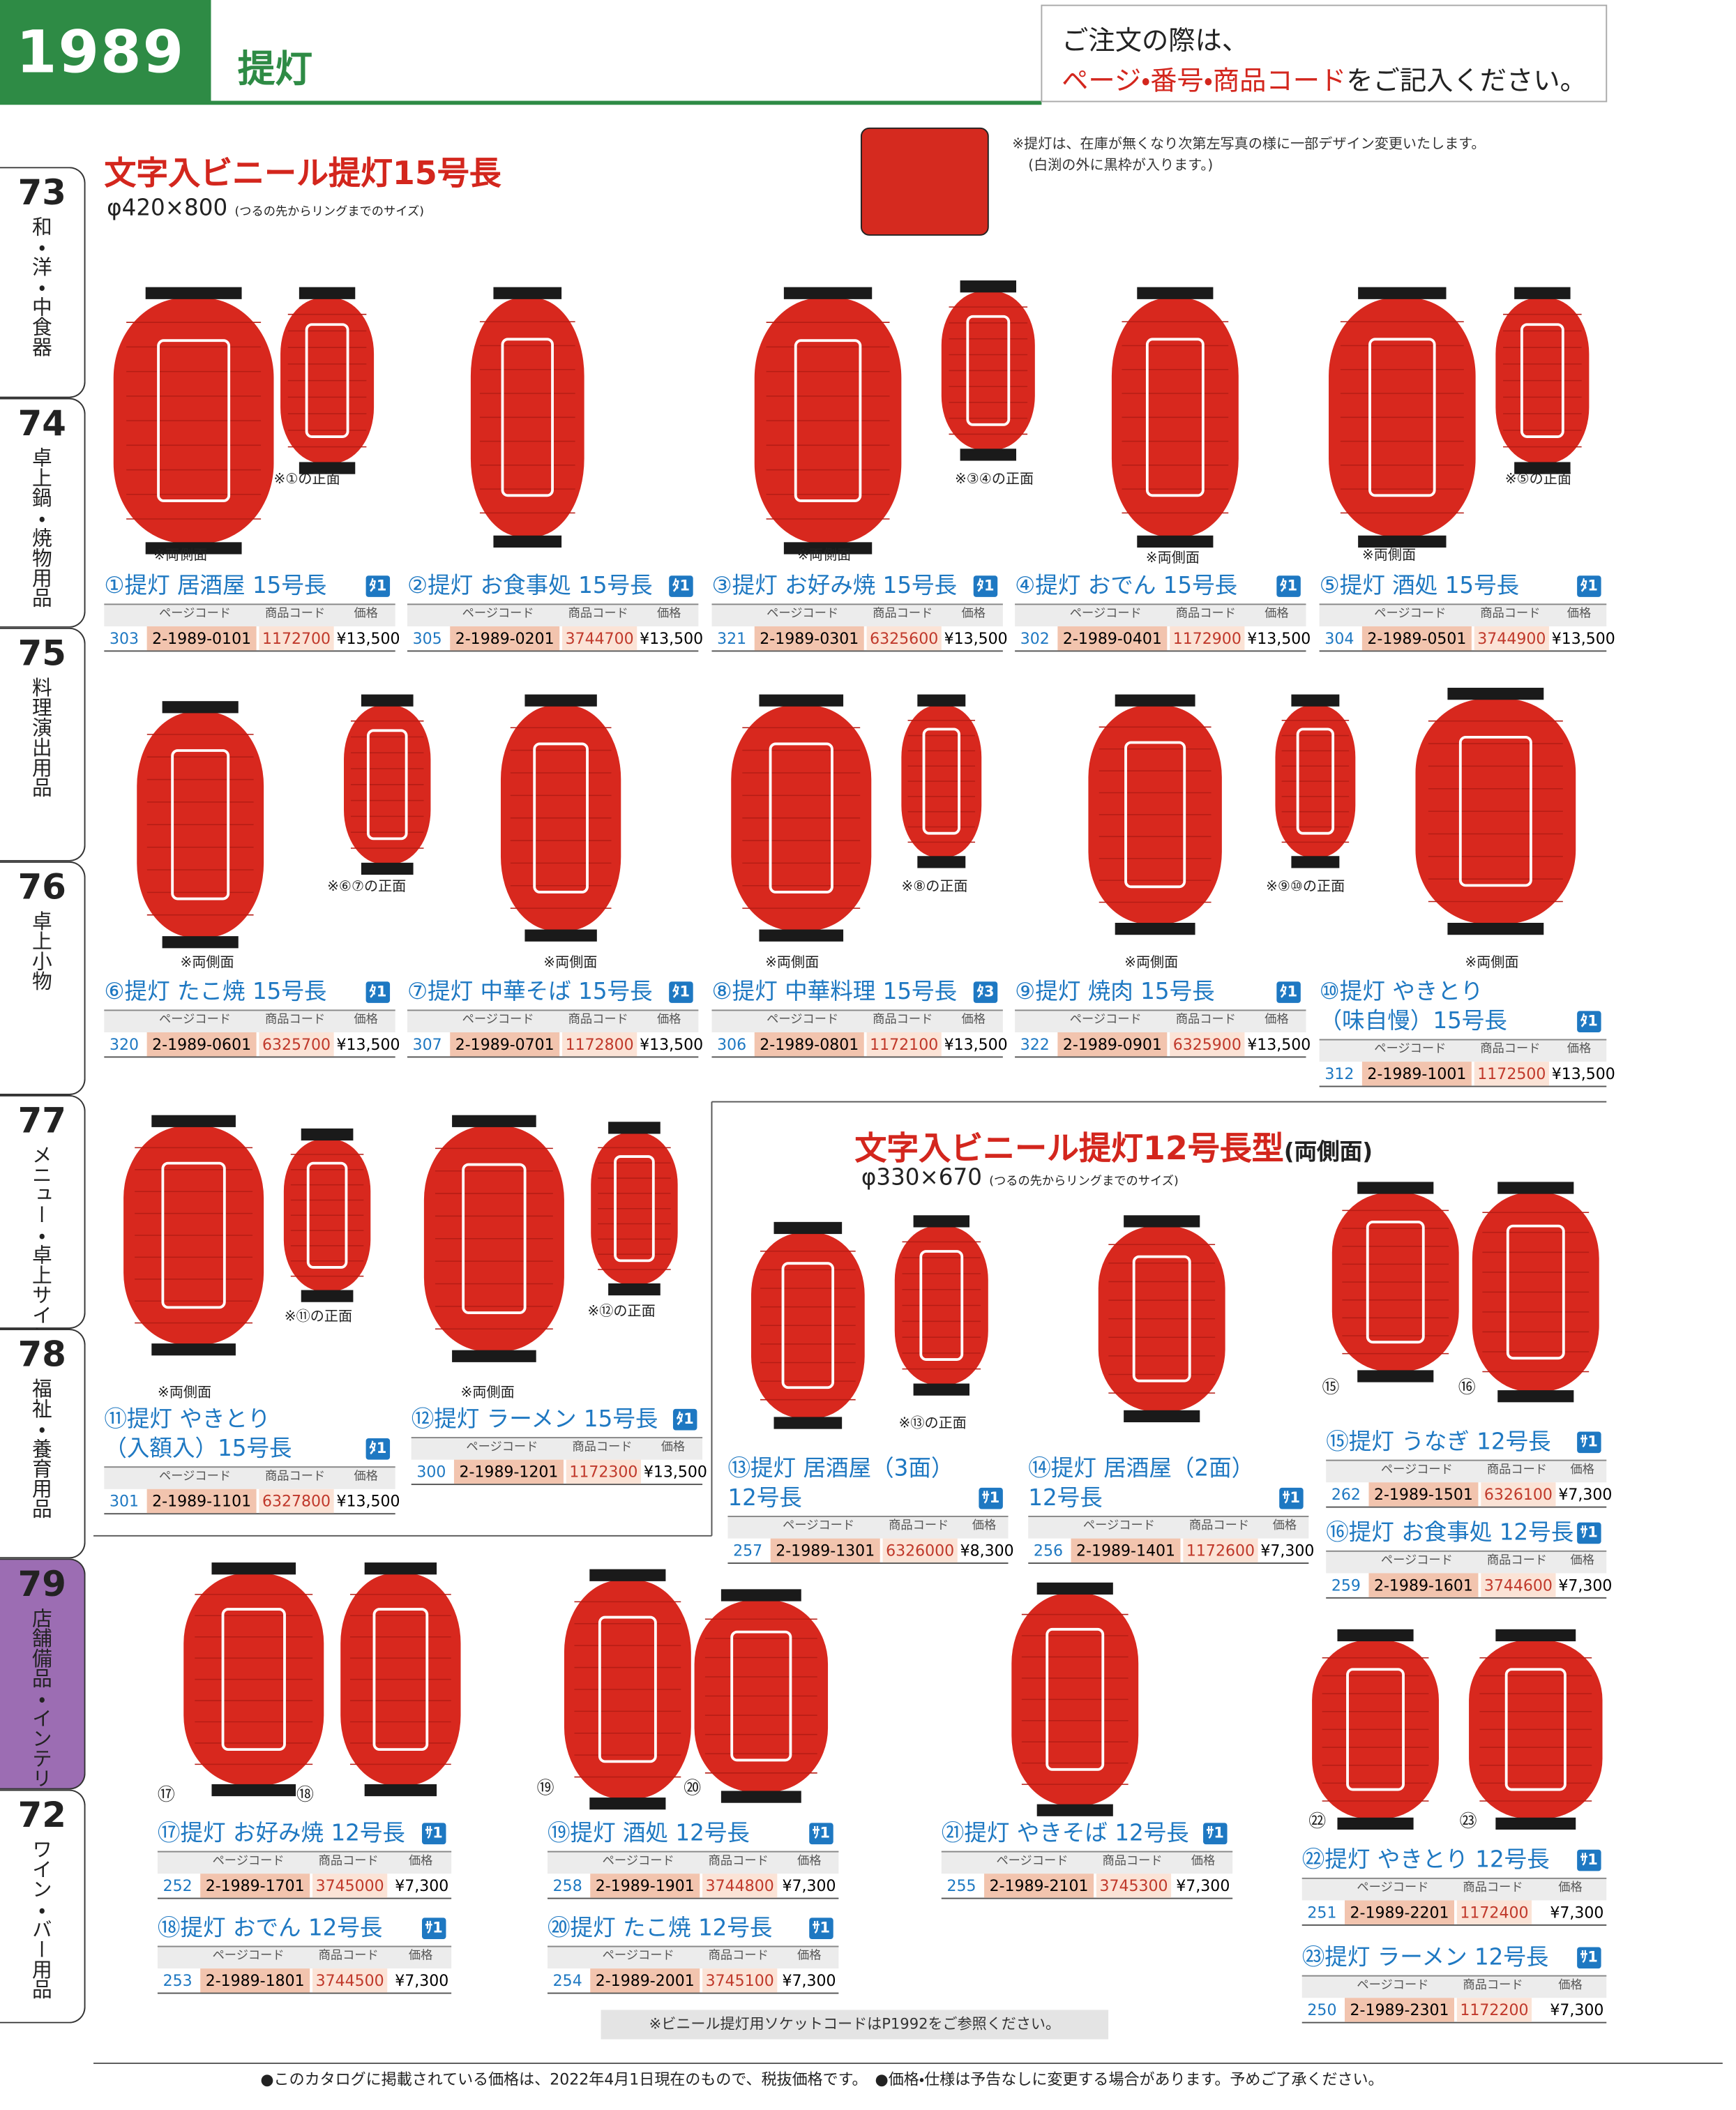 The width and height of the screenshot is (1736, 2110). I want to click on tab-number: 72, so click(41, 1816).